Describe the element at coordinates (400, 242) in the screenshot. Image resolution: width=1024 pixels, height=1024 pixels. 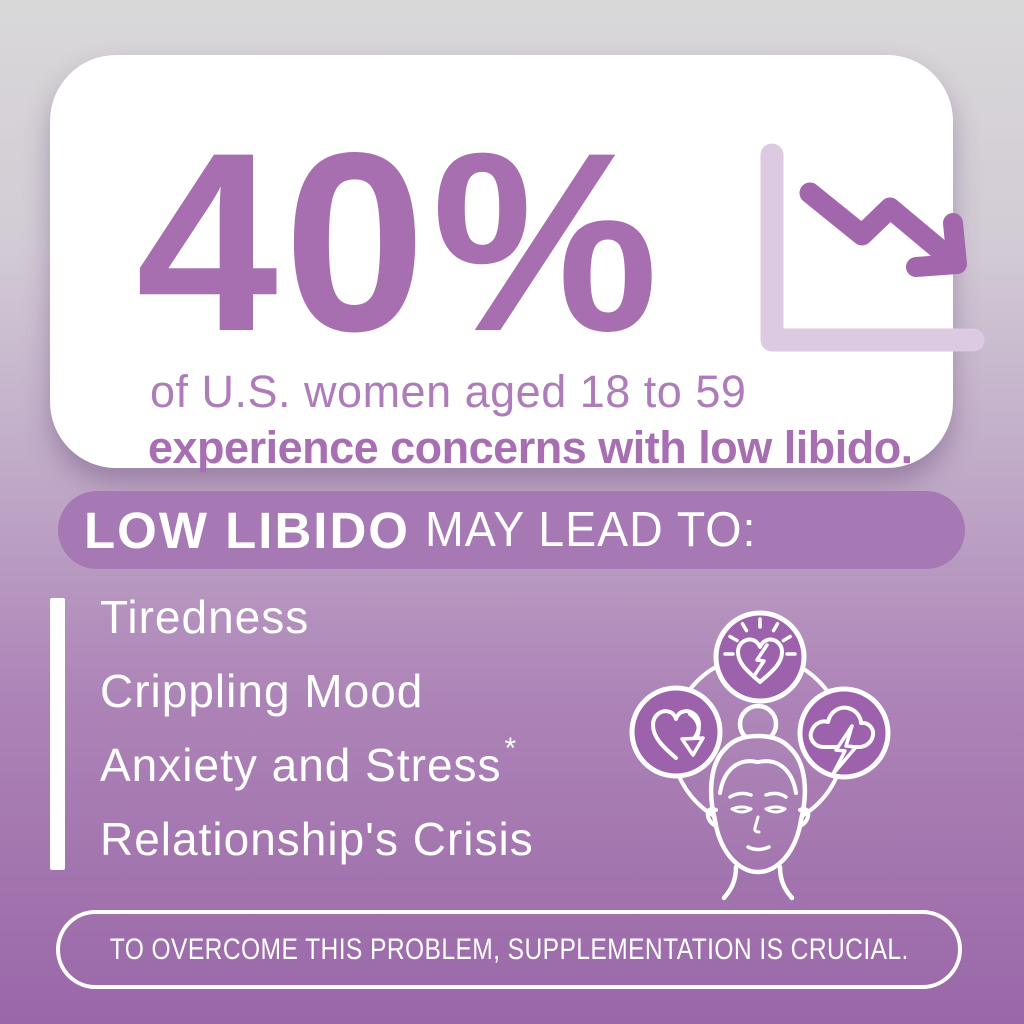
I see `percent-stat: 40%` at that location.